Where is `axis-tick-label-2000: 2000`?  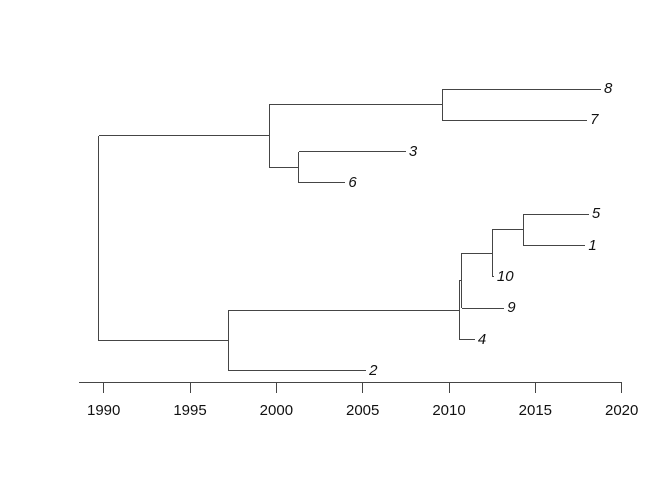
axis-tick-label-2000: 2000 is located at coordinates (276, 410).